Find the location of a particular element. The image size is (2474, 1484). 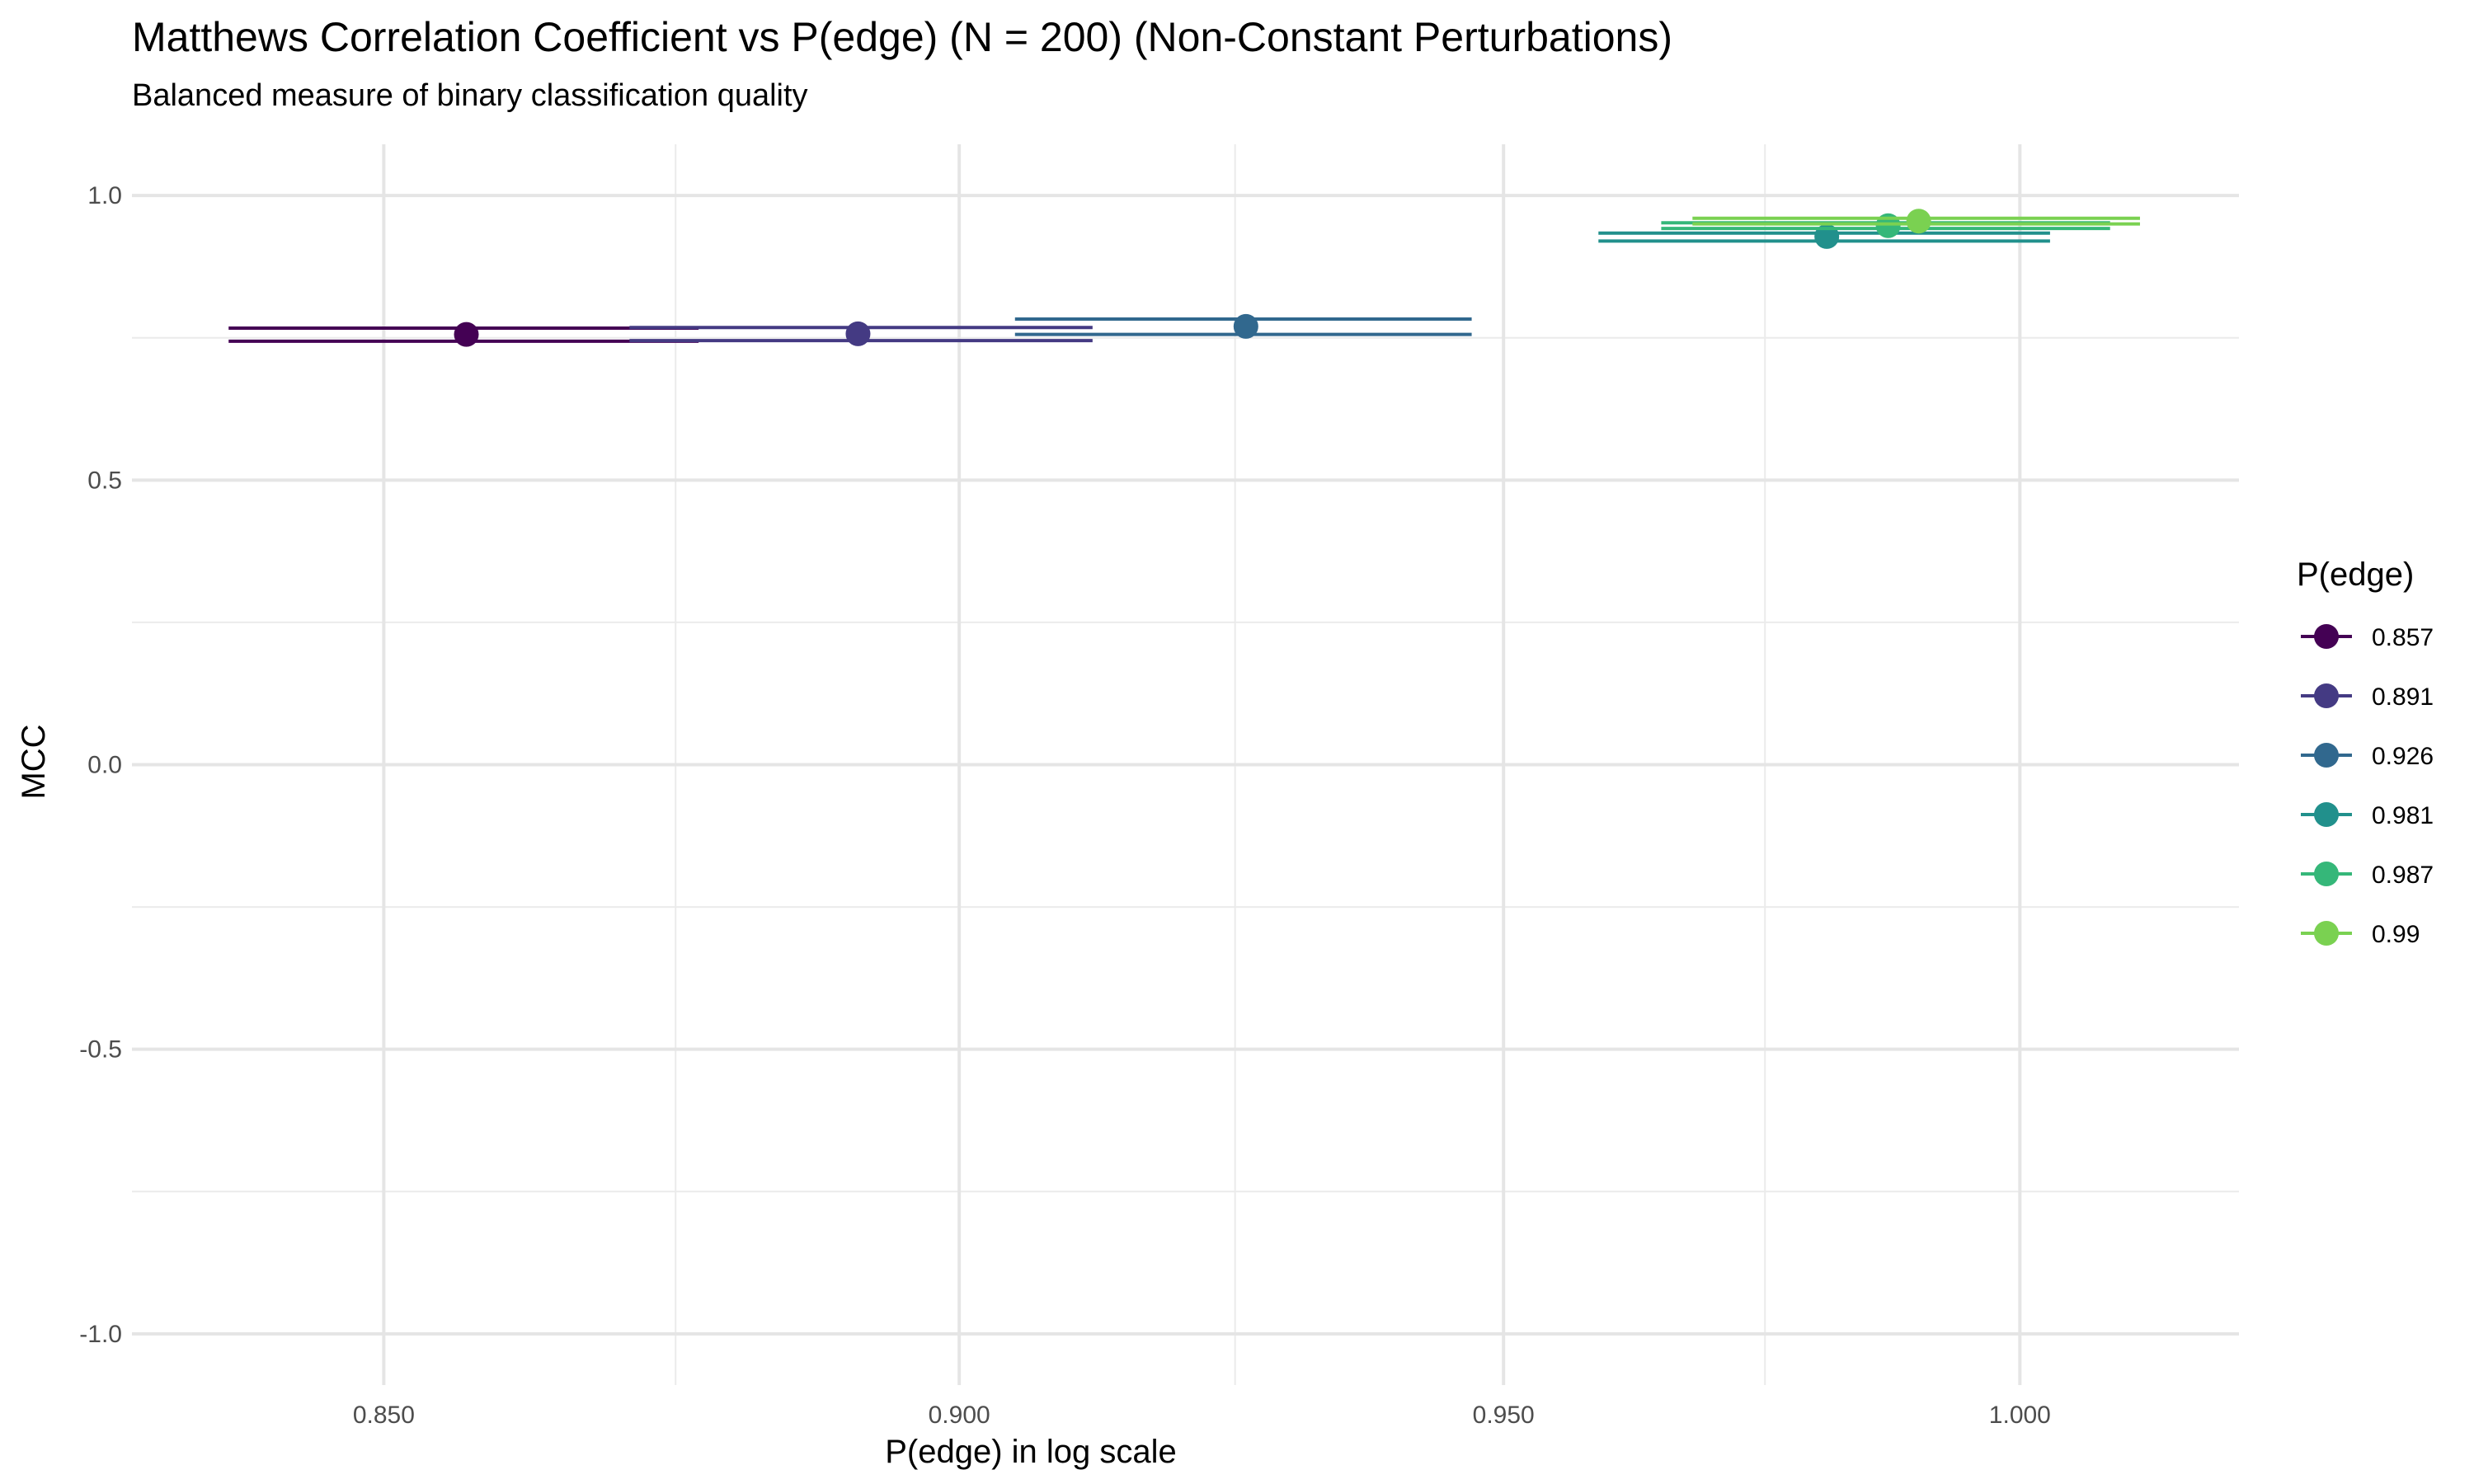

legend-label: 0.891 is located at coordinates (2403, 697).